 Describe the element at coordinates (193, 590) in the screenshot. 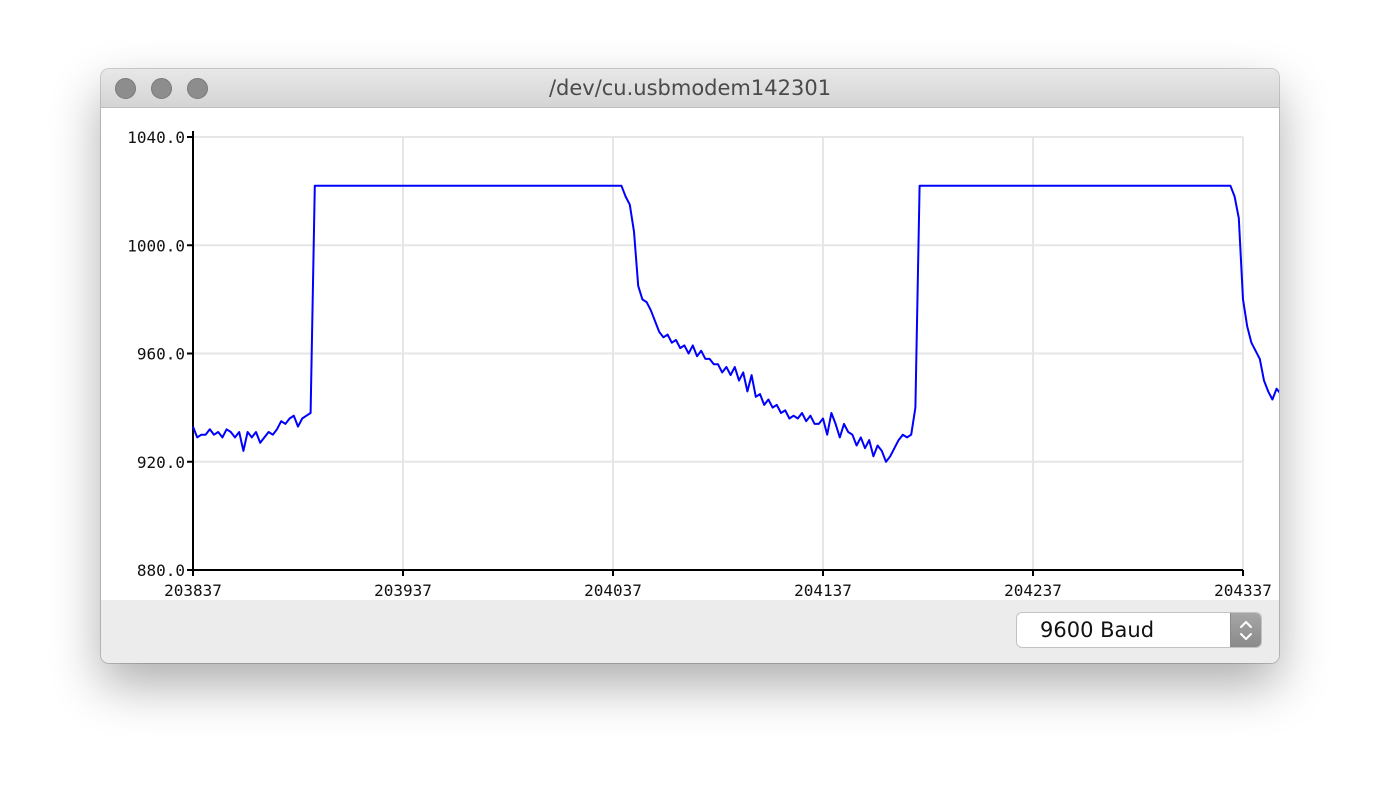

I see `x-tick-label: 203837` at that location.